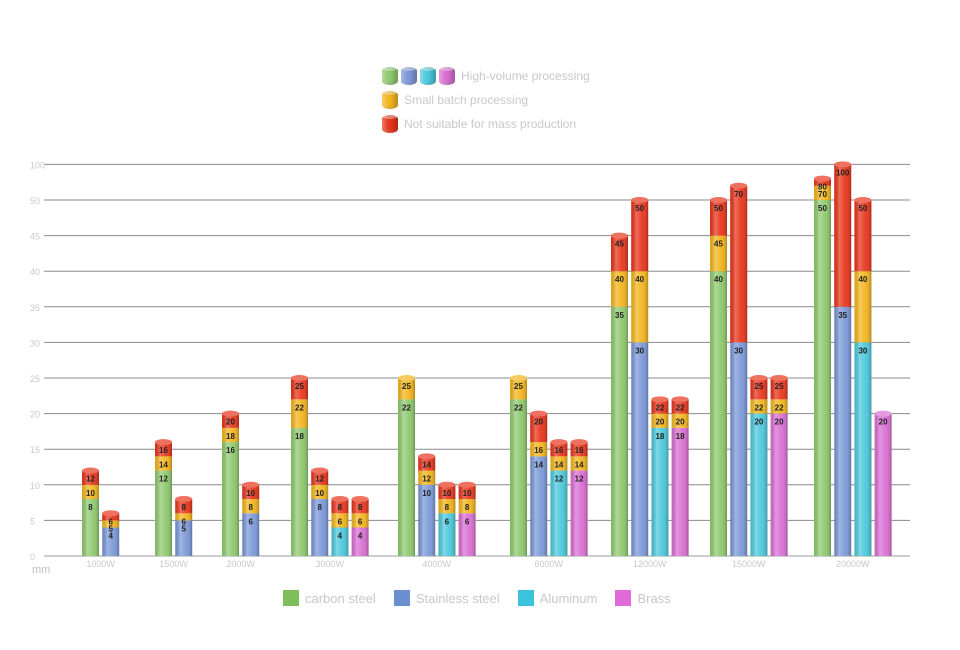 The width and height of the screenshot is (960, 650). I want to click on legend-label: Brass, so click(654, 598).